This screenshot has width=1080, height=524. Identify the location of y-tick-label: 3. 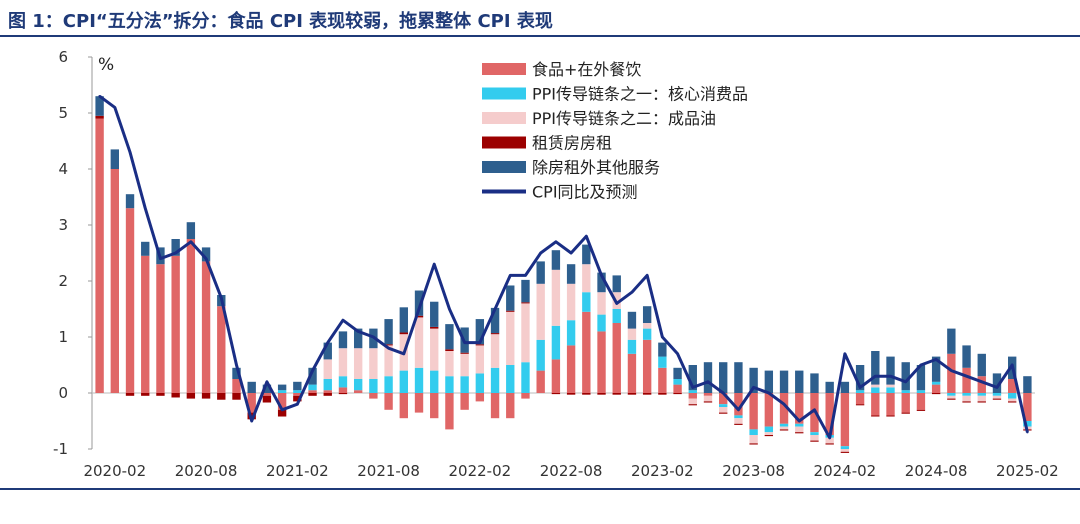
(63, 225).